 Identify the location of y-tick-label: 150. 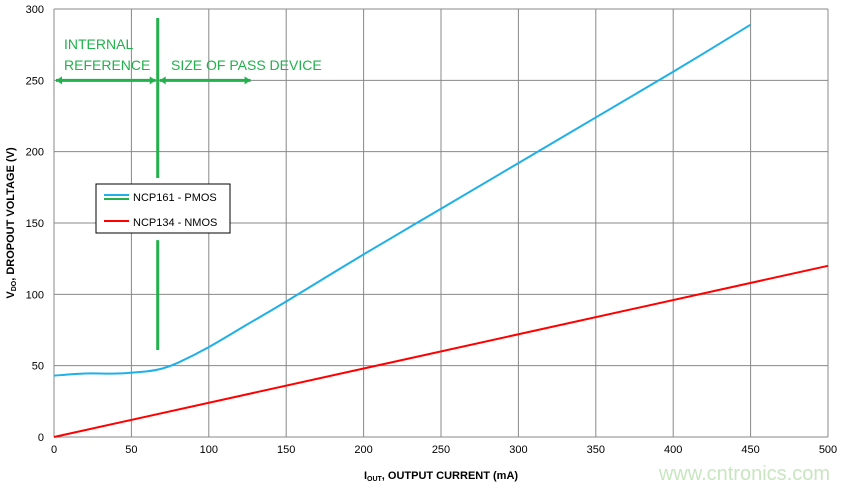
(35, 224).